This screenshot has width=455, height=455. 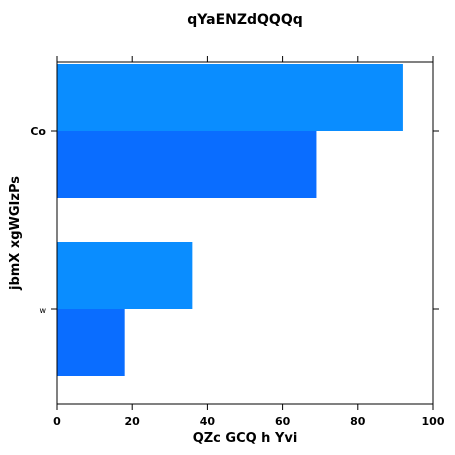 What do you see at coordinates (283, 421) in the screenshot?
I see `x-tick-label-60: 60` at bounding box center [283, 421].